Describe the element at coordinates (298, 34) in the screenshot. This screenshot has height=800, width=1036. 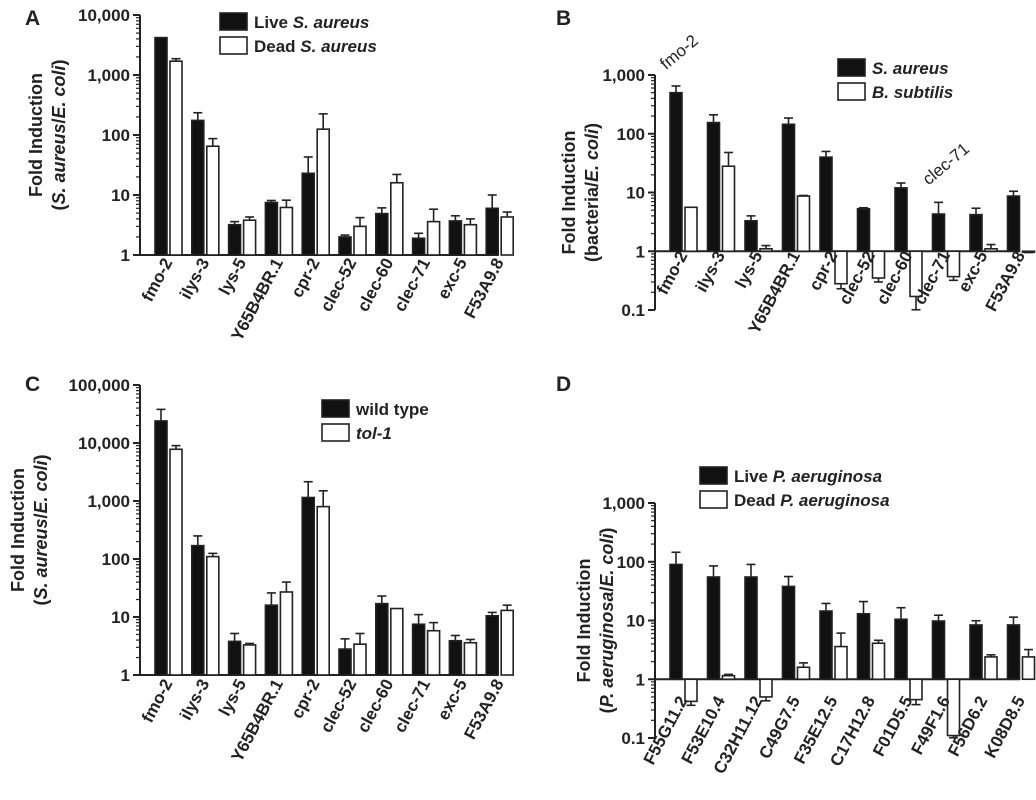
I see `legend: Live S. aureus Dead S. aureus` at that location.